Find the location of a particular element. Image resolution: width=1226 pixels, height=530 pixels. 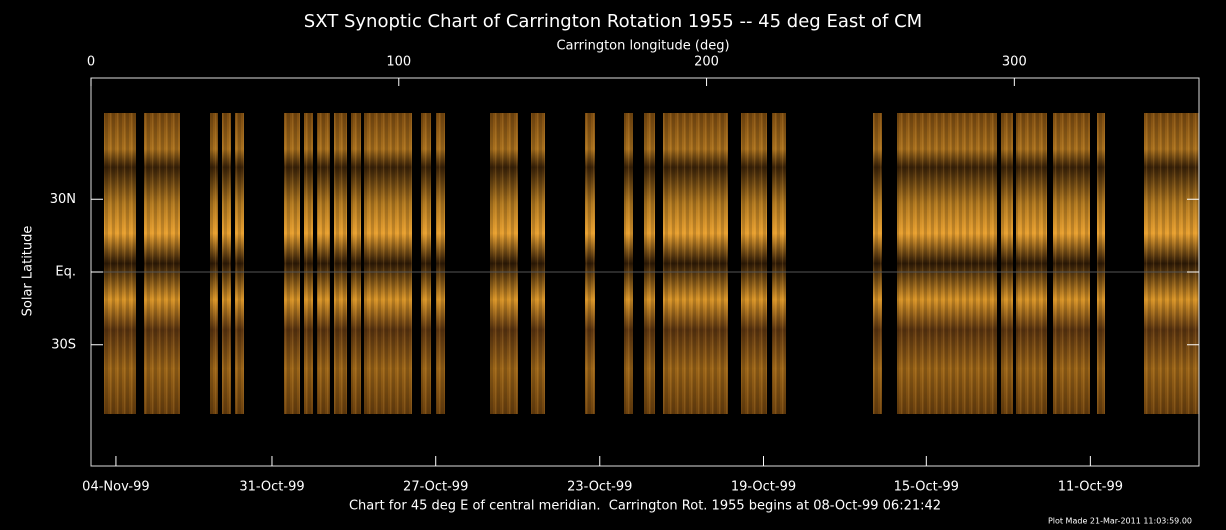

y-tick-label: 30S is located at coordinates (63, 344).